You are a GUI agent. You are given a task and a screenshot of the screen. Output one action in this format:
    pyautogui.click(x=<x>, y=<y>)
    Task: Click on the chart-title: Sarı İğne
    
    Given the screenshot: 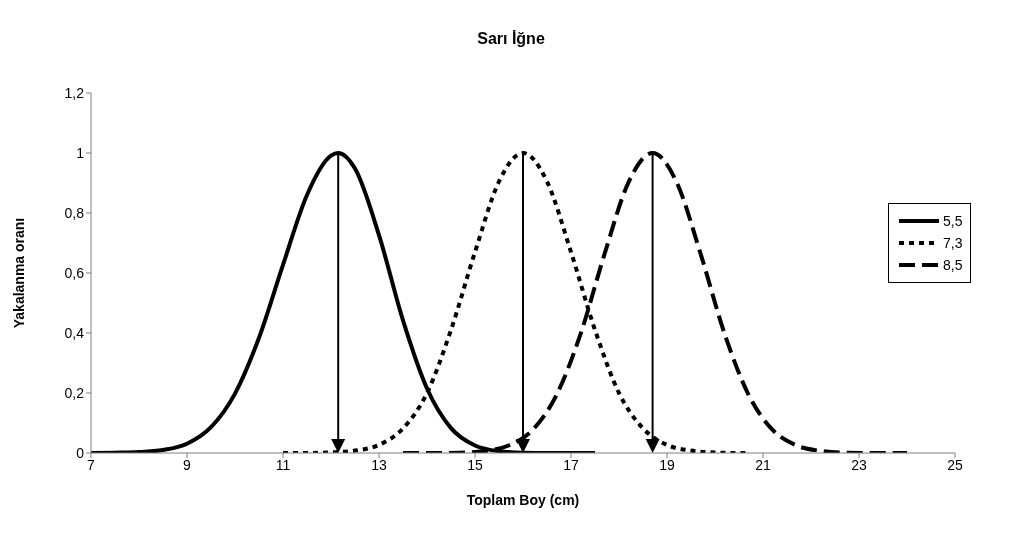 What is the action you would take?
    pyautogui.click(x=511, y=39)
    